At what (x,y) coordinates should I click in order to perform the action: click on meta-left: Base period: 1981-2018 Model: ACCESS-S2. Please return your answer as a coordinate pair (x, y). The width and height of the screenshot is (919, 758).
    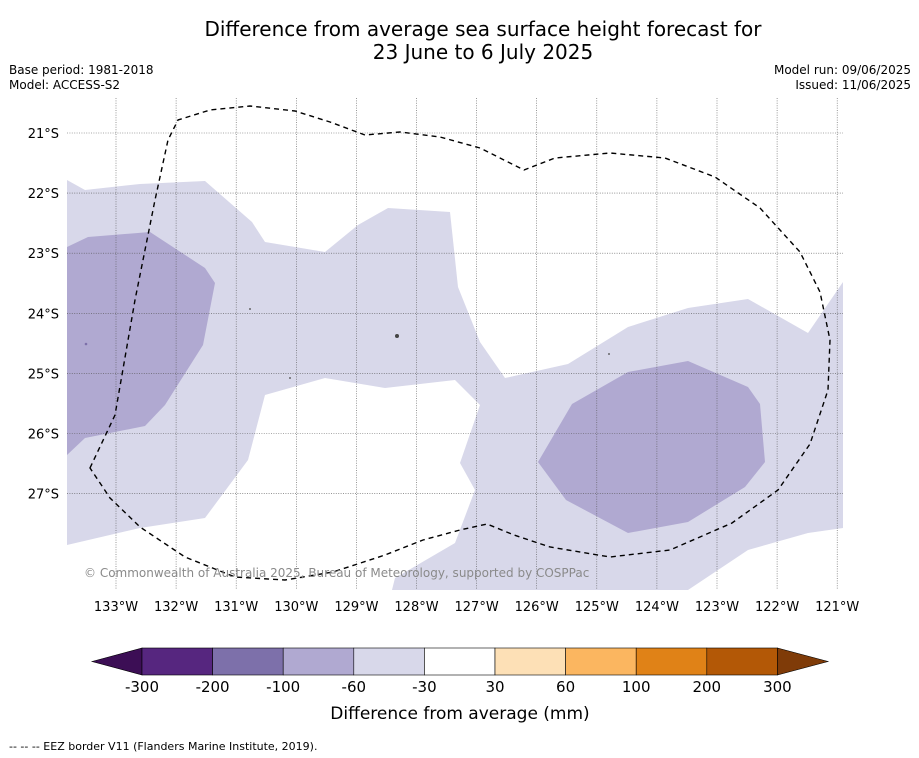
    Looking at the image, I should click on (81, 78).